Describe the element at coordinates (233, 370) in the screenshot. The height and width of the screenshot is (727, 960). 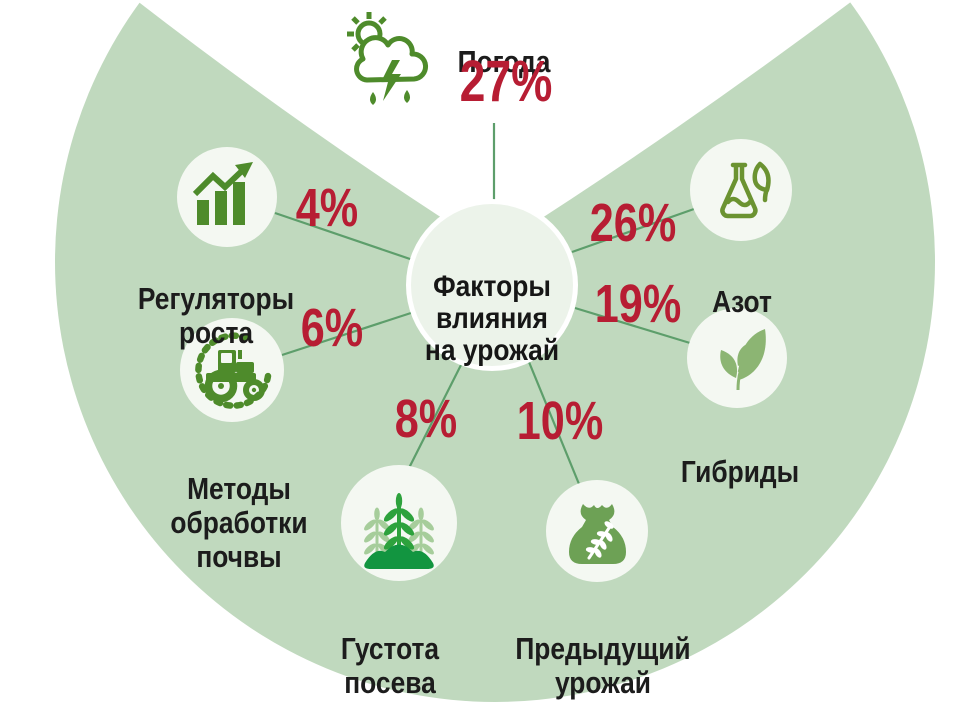
I see `tractor-icon` at that location.